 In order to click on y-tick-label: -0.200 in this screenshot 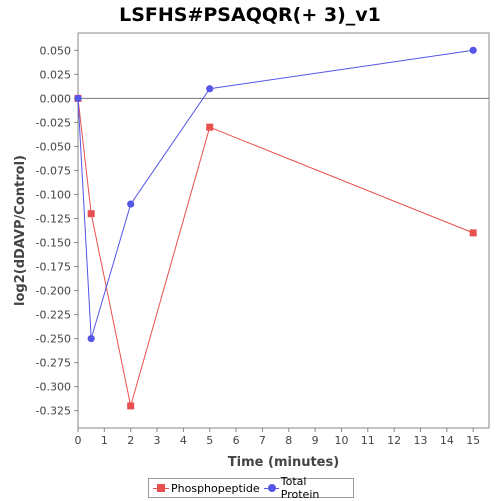, I will do `click(53, 291)`.